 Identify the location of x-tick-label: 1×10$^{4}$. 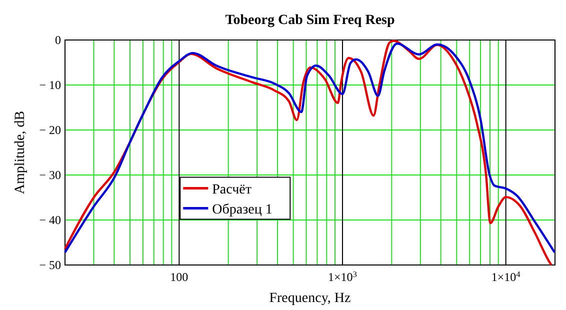
(506, 277).